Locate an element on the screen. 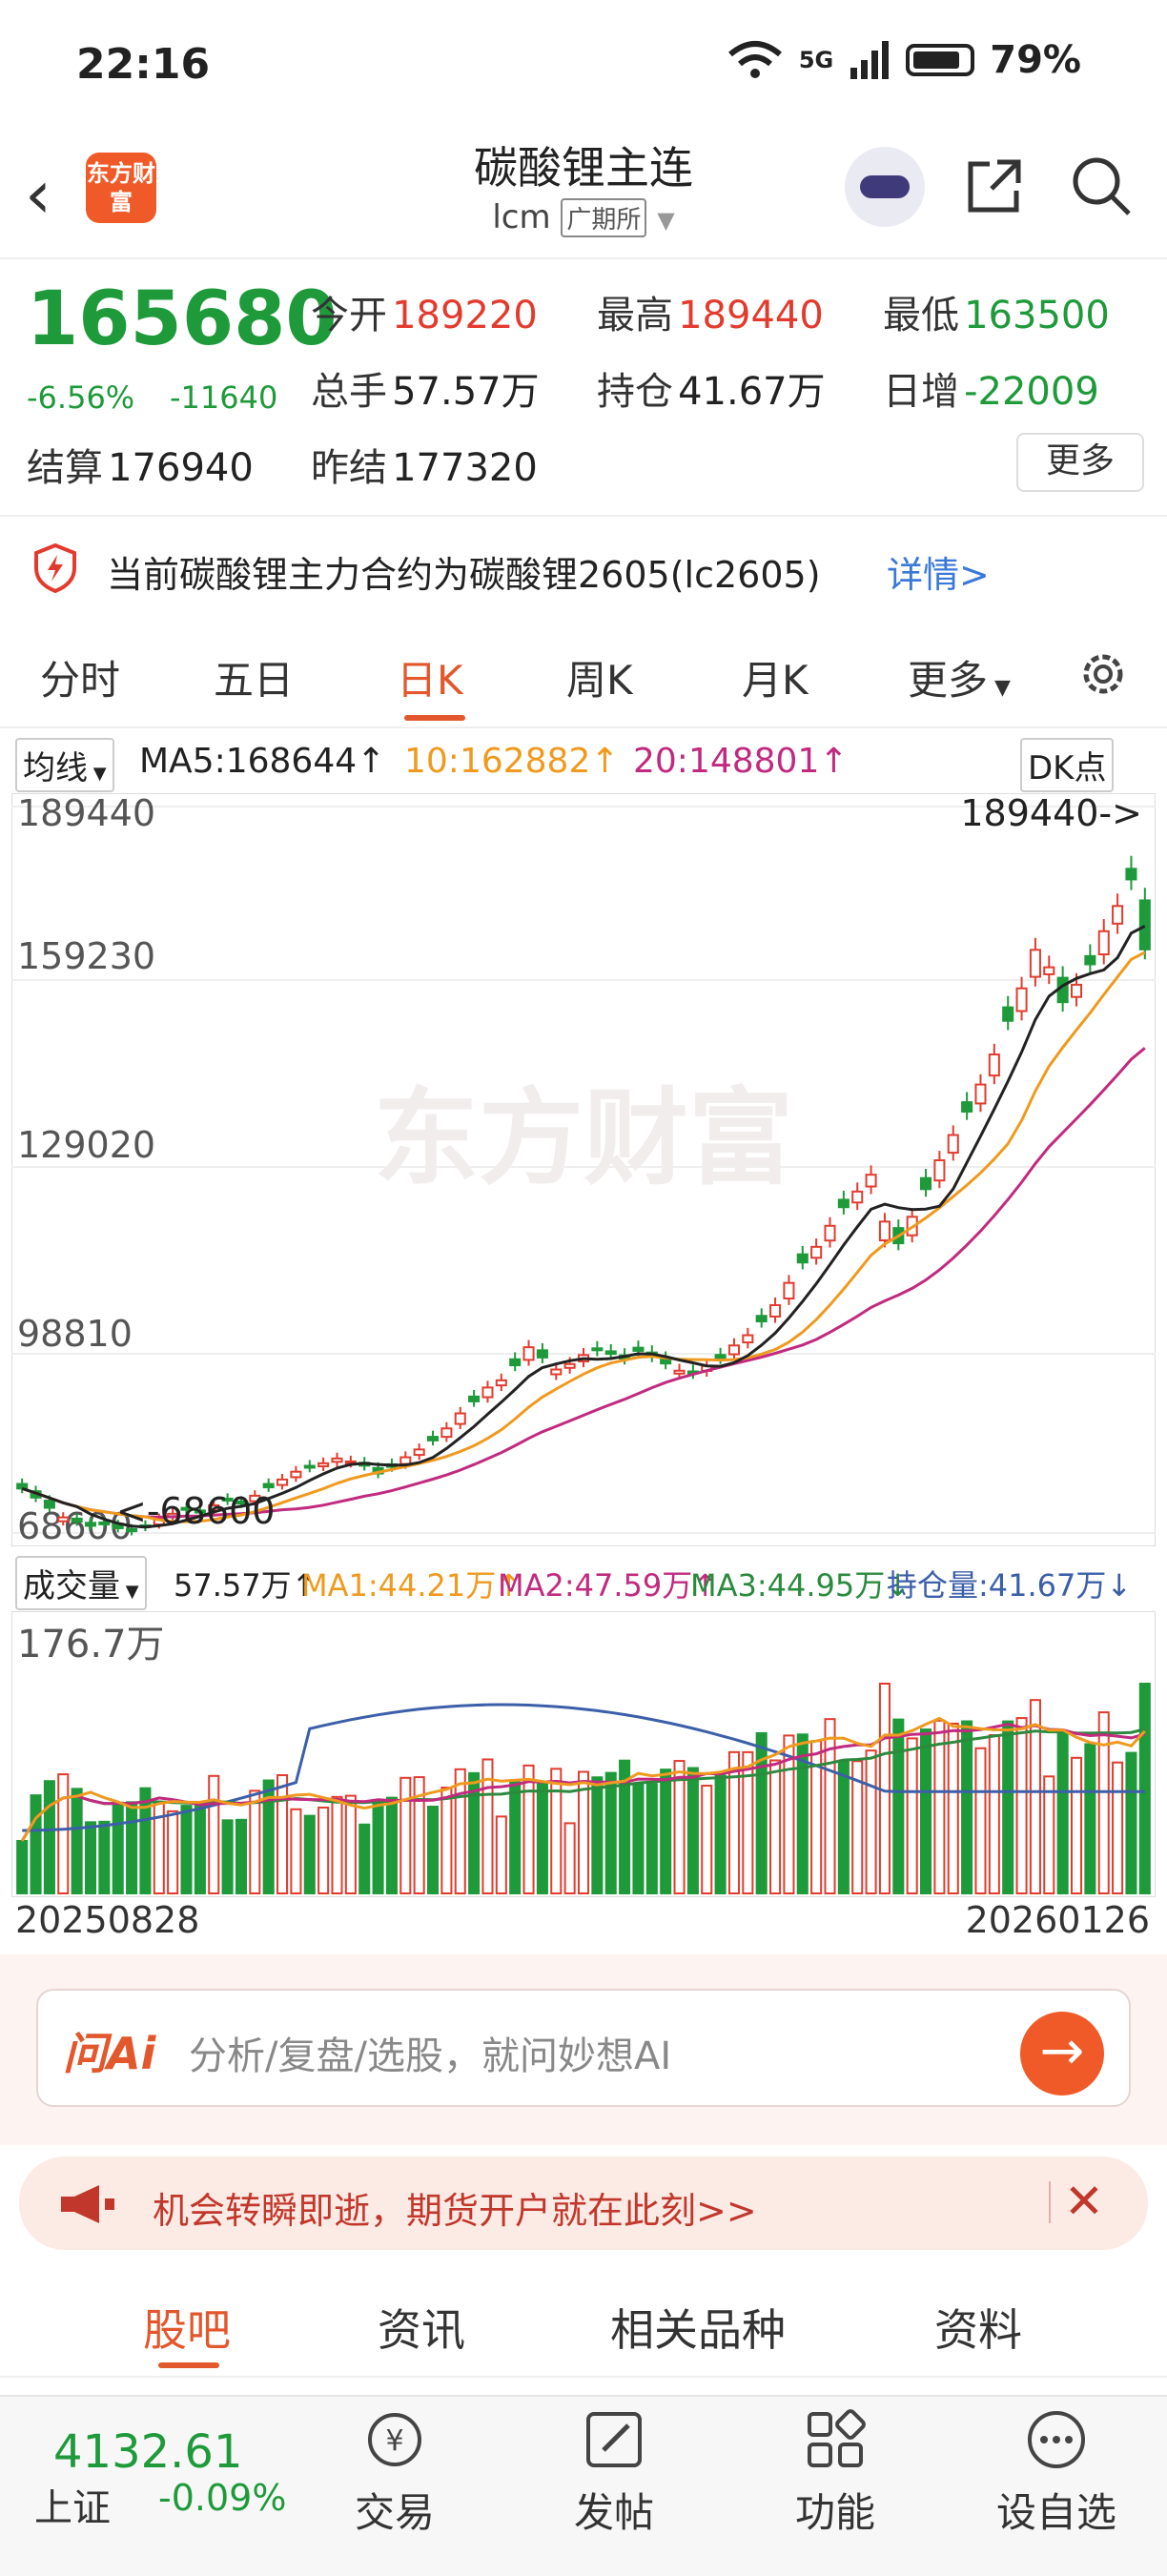 Image resolution: width=1167 pixels, height=2576 pixels. tab-profile: 资料 is located at coordinates (978, 2330).